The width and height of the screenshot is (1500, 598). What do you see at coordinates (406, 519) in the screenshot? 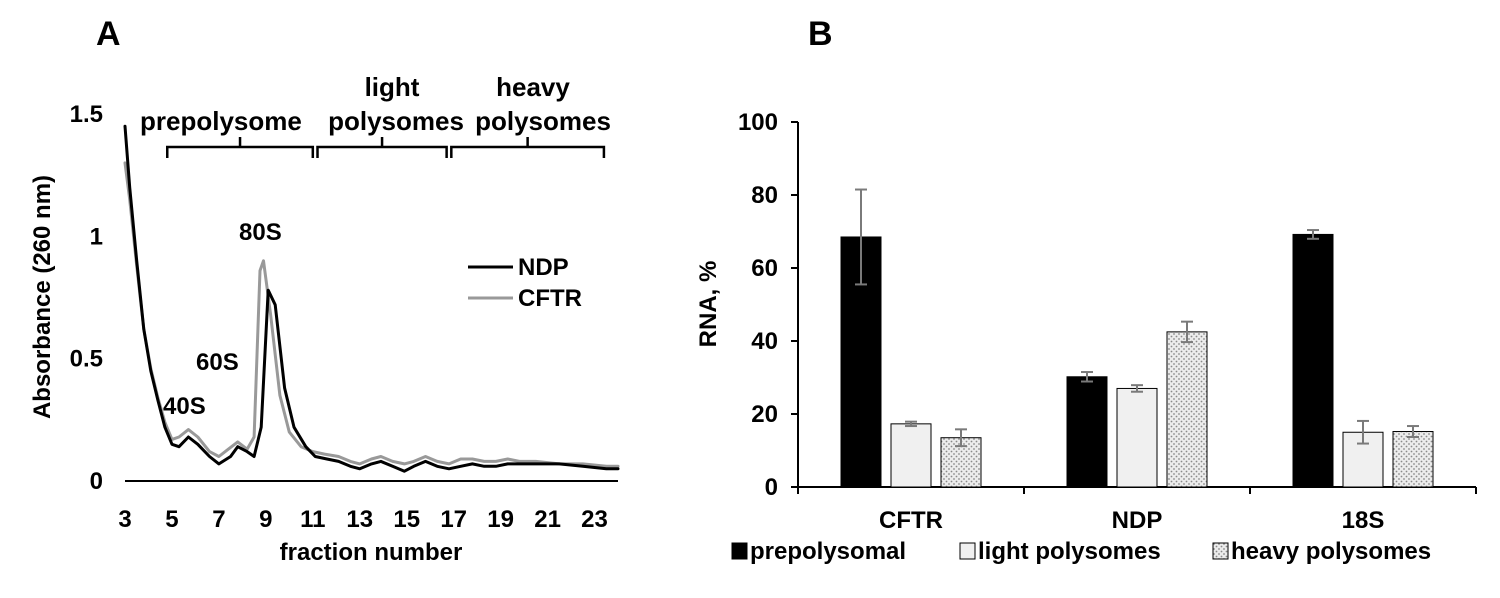
I see `x-tick-label: 15` at bounding box center [406, 519].